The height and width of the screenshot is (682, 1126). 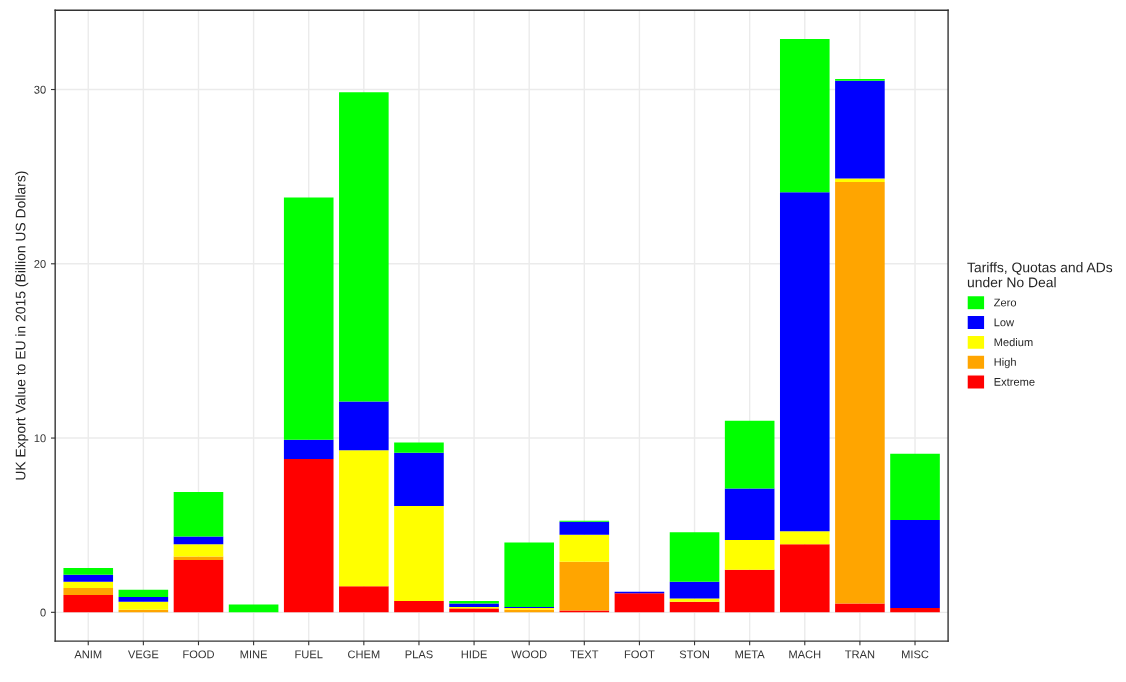 I want to click on legend-label: Medium, so click(x=1013, y=342).